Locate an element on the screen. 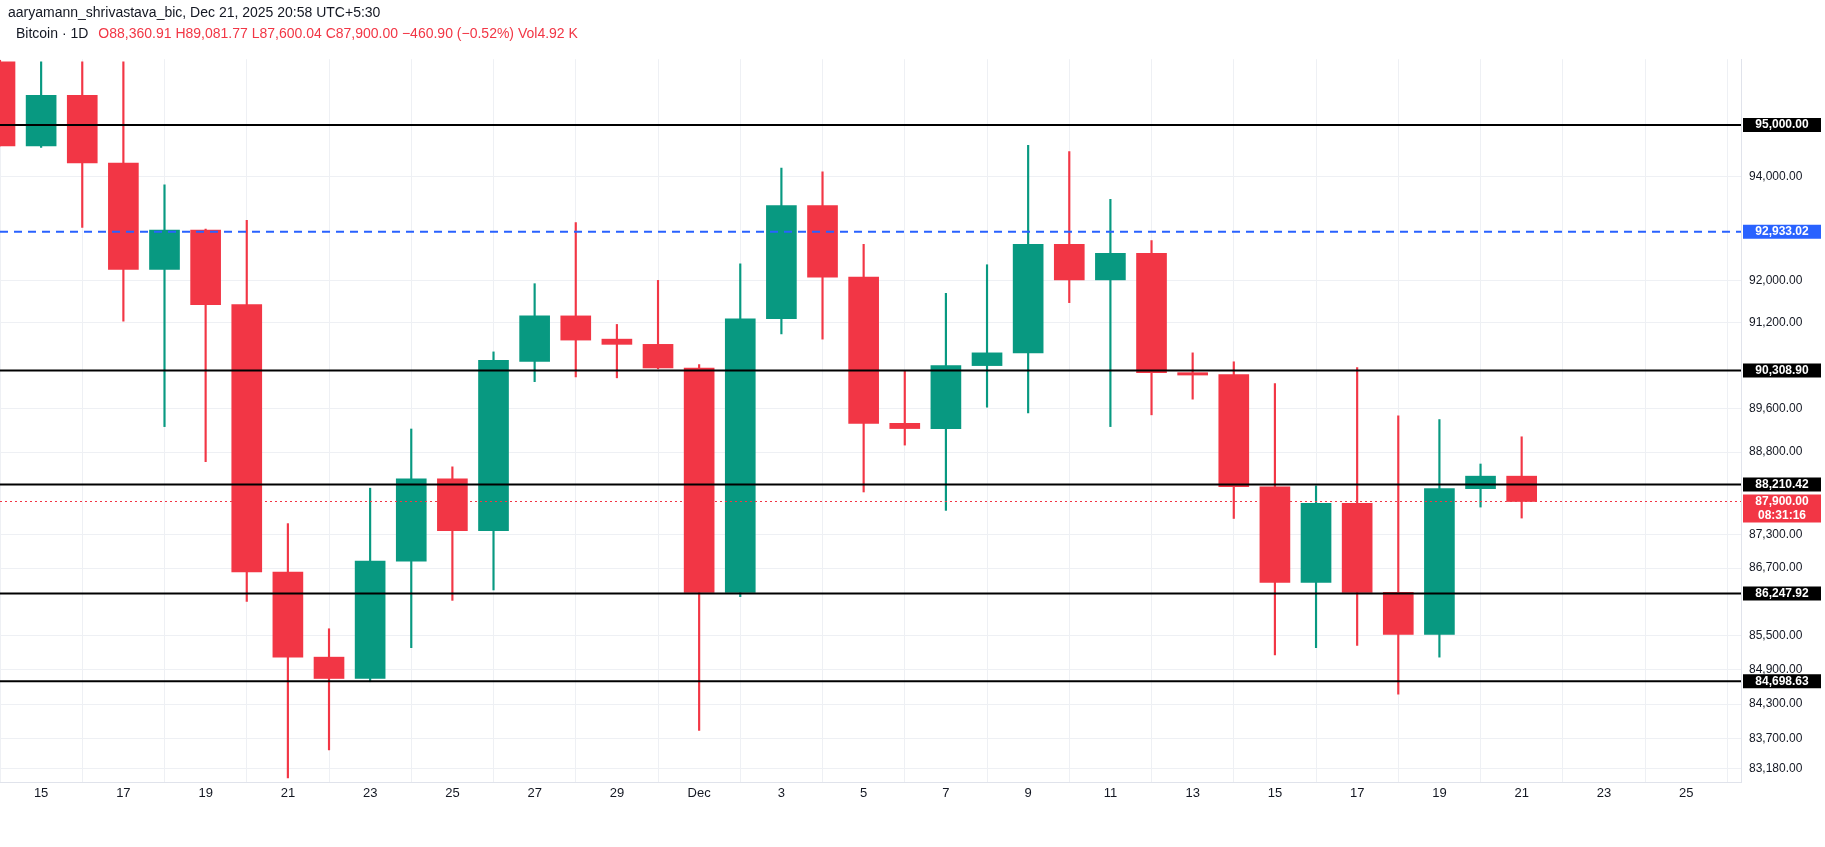 The width and height of the screenshot is (1825, 847). y-tick-label: 94,000.00 is located at coordinates (1776, 175).